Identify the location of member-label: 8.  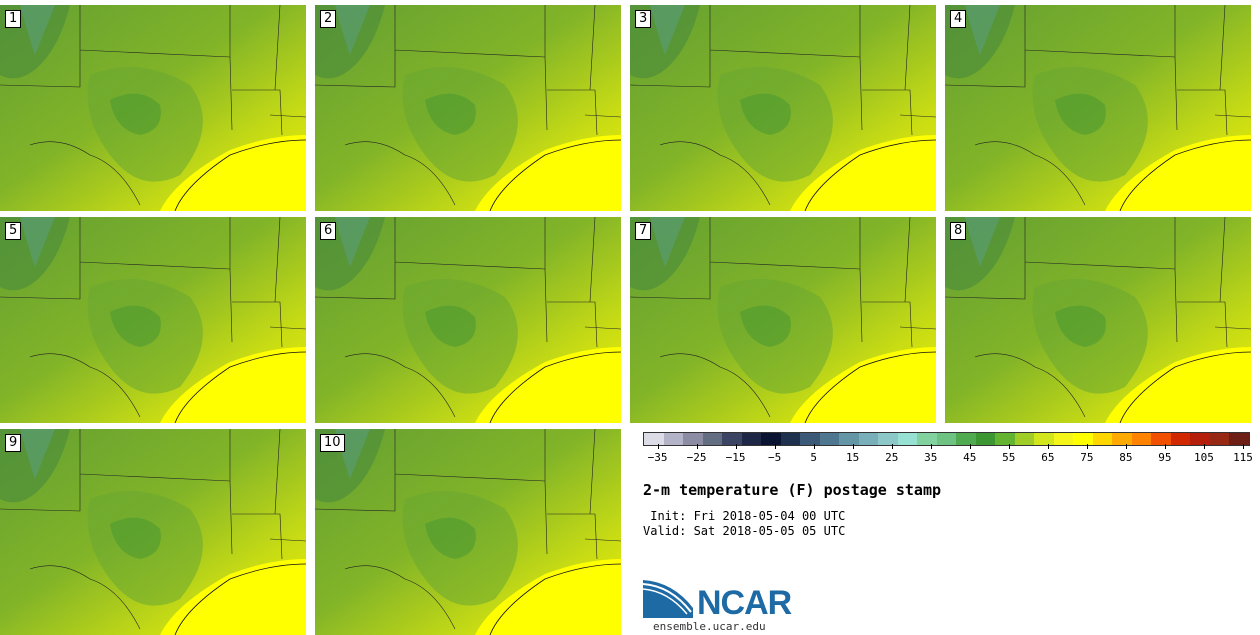
(958, 231).